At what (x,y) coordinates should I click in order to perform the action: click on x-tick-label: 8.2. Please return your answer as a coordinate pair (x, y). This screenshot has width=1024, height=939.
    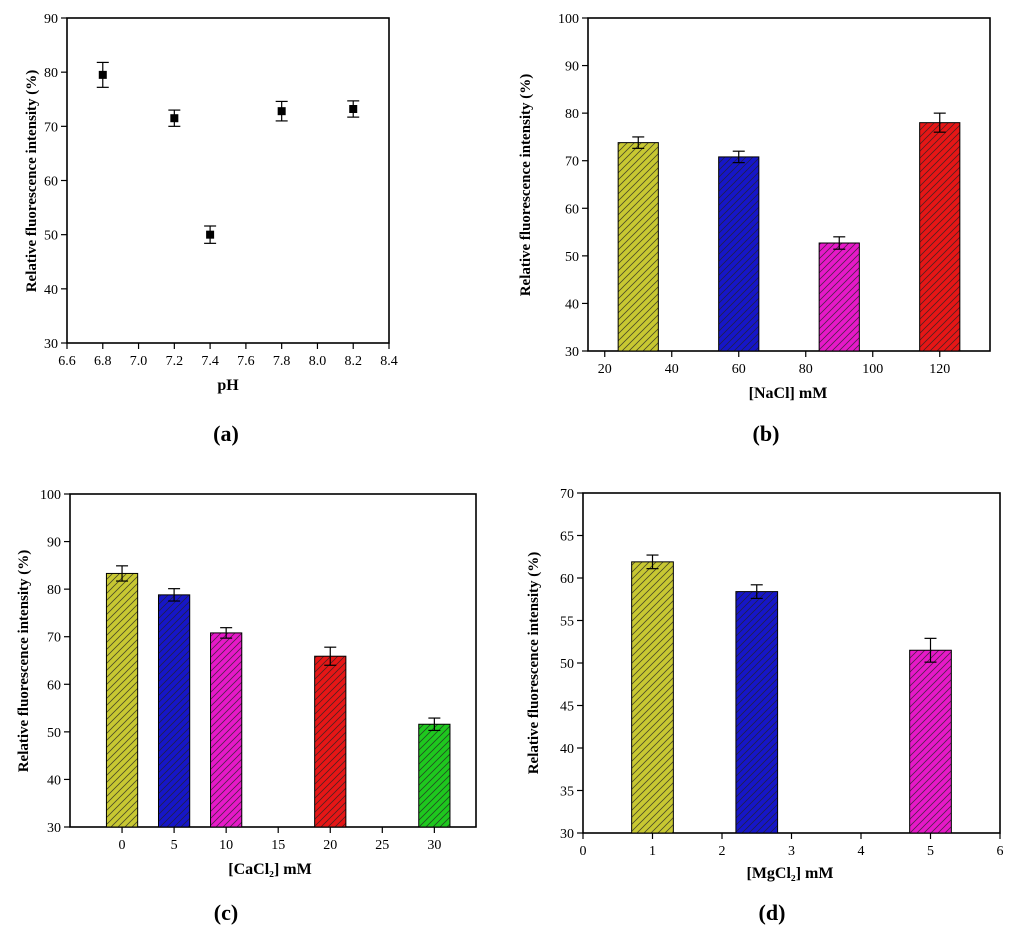
    Looking at the image, I should click on (353, 361).